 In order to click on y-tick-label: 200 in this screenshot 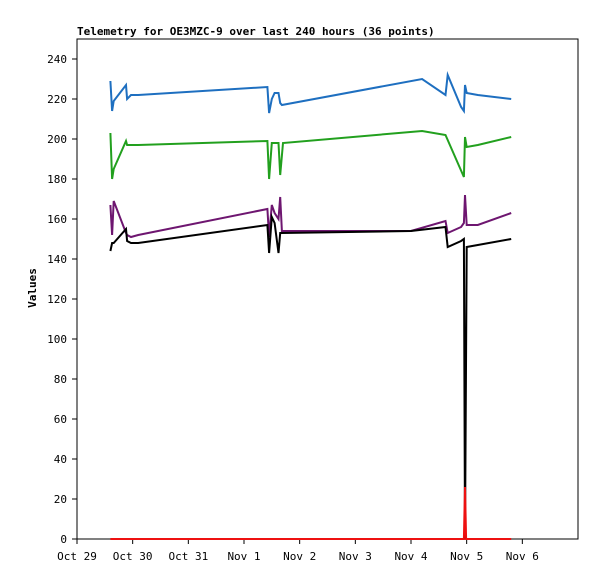, I will do `click(57, 139)`.